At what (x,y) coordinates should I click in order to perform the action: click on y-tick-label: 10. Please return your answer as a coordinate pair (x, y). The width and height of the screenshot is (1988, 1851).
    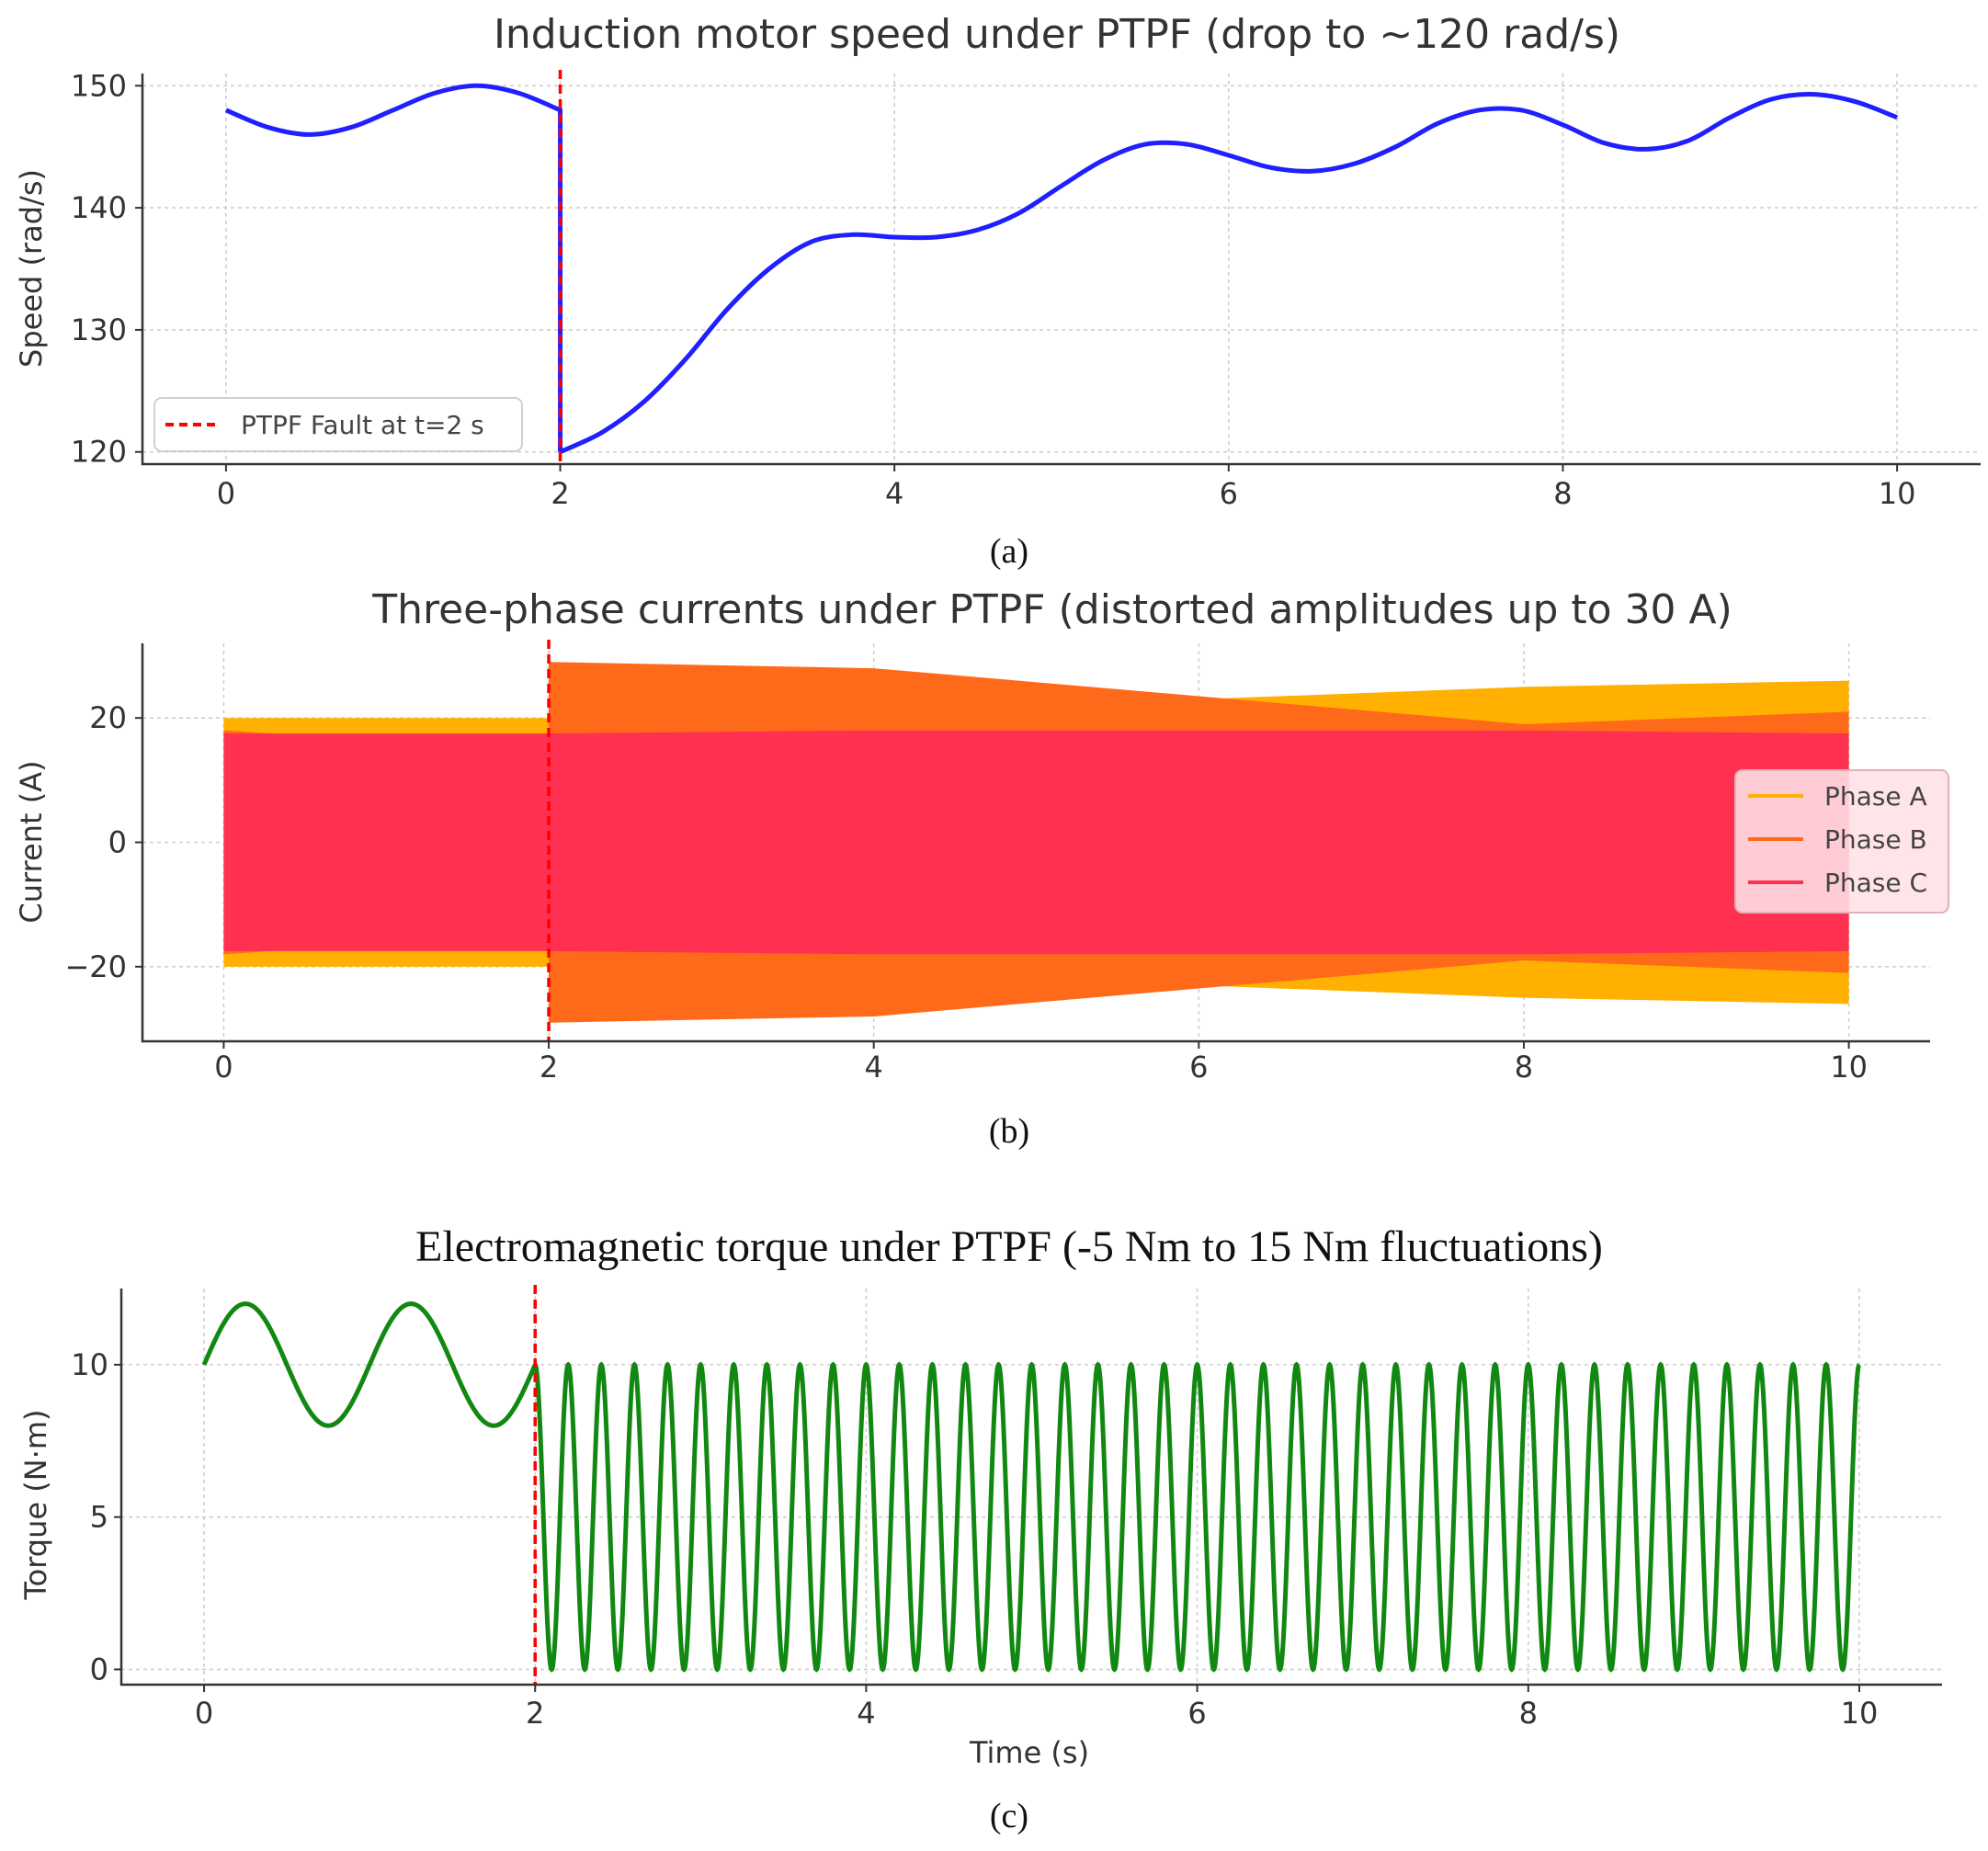
    Looking at the image, I should click on (89, 1364).